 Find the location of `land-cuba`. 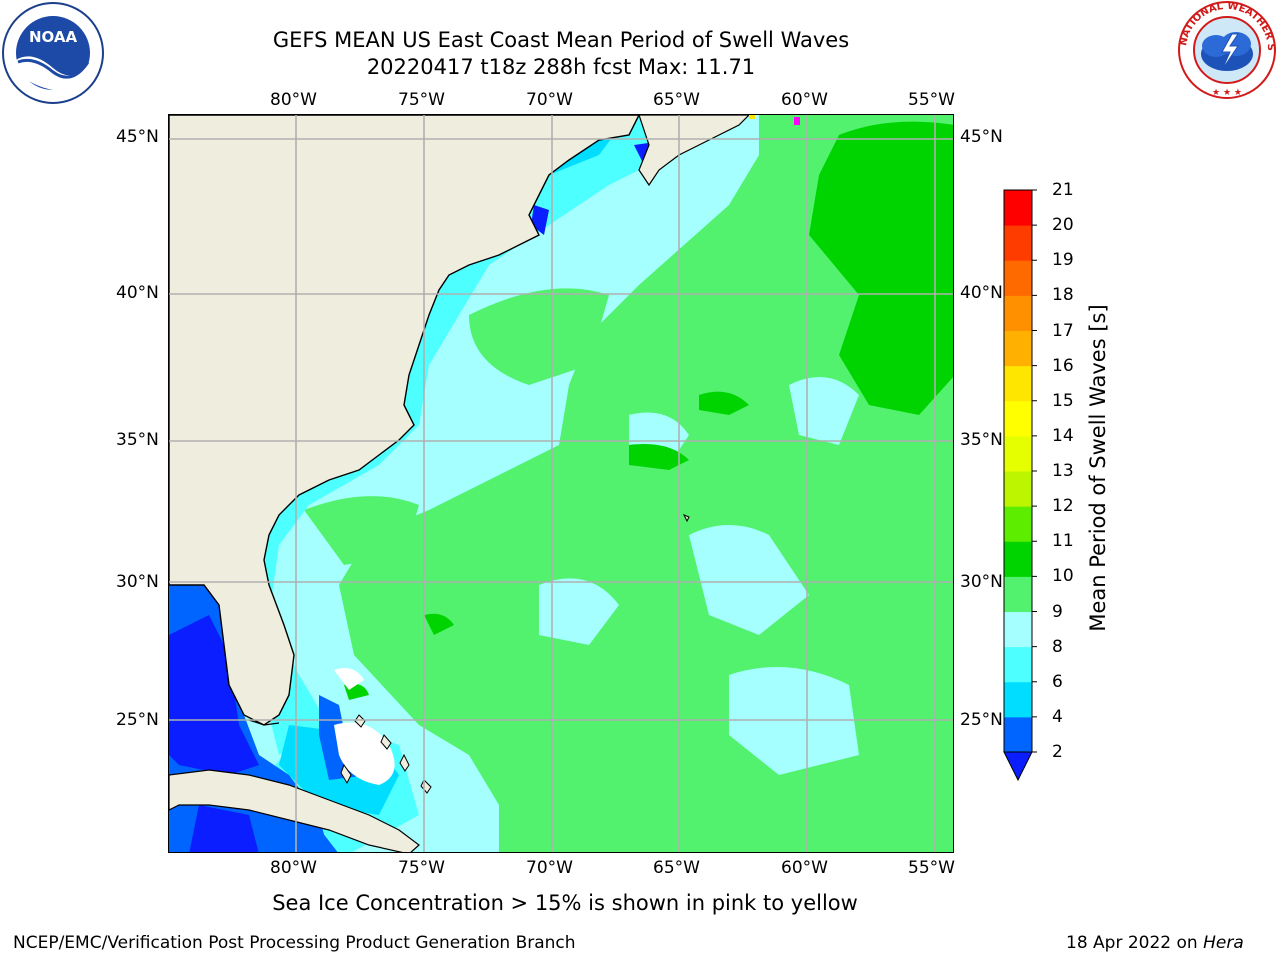

land-cuba is located at coordinates (294, 810).